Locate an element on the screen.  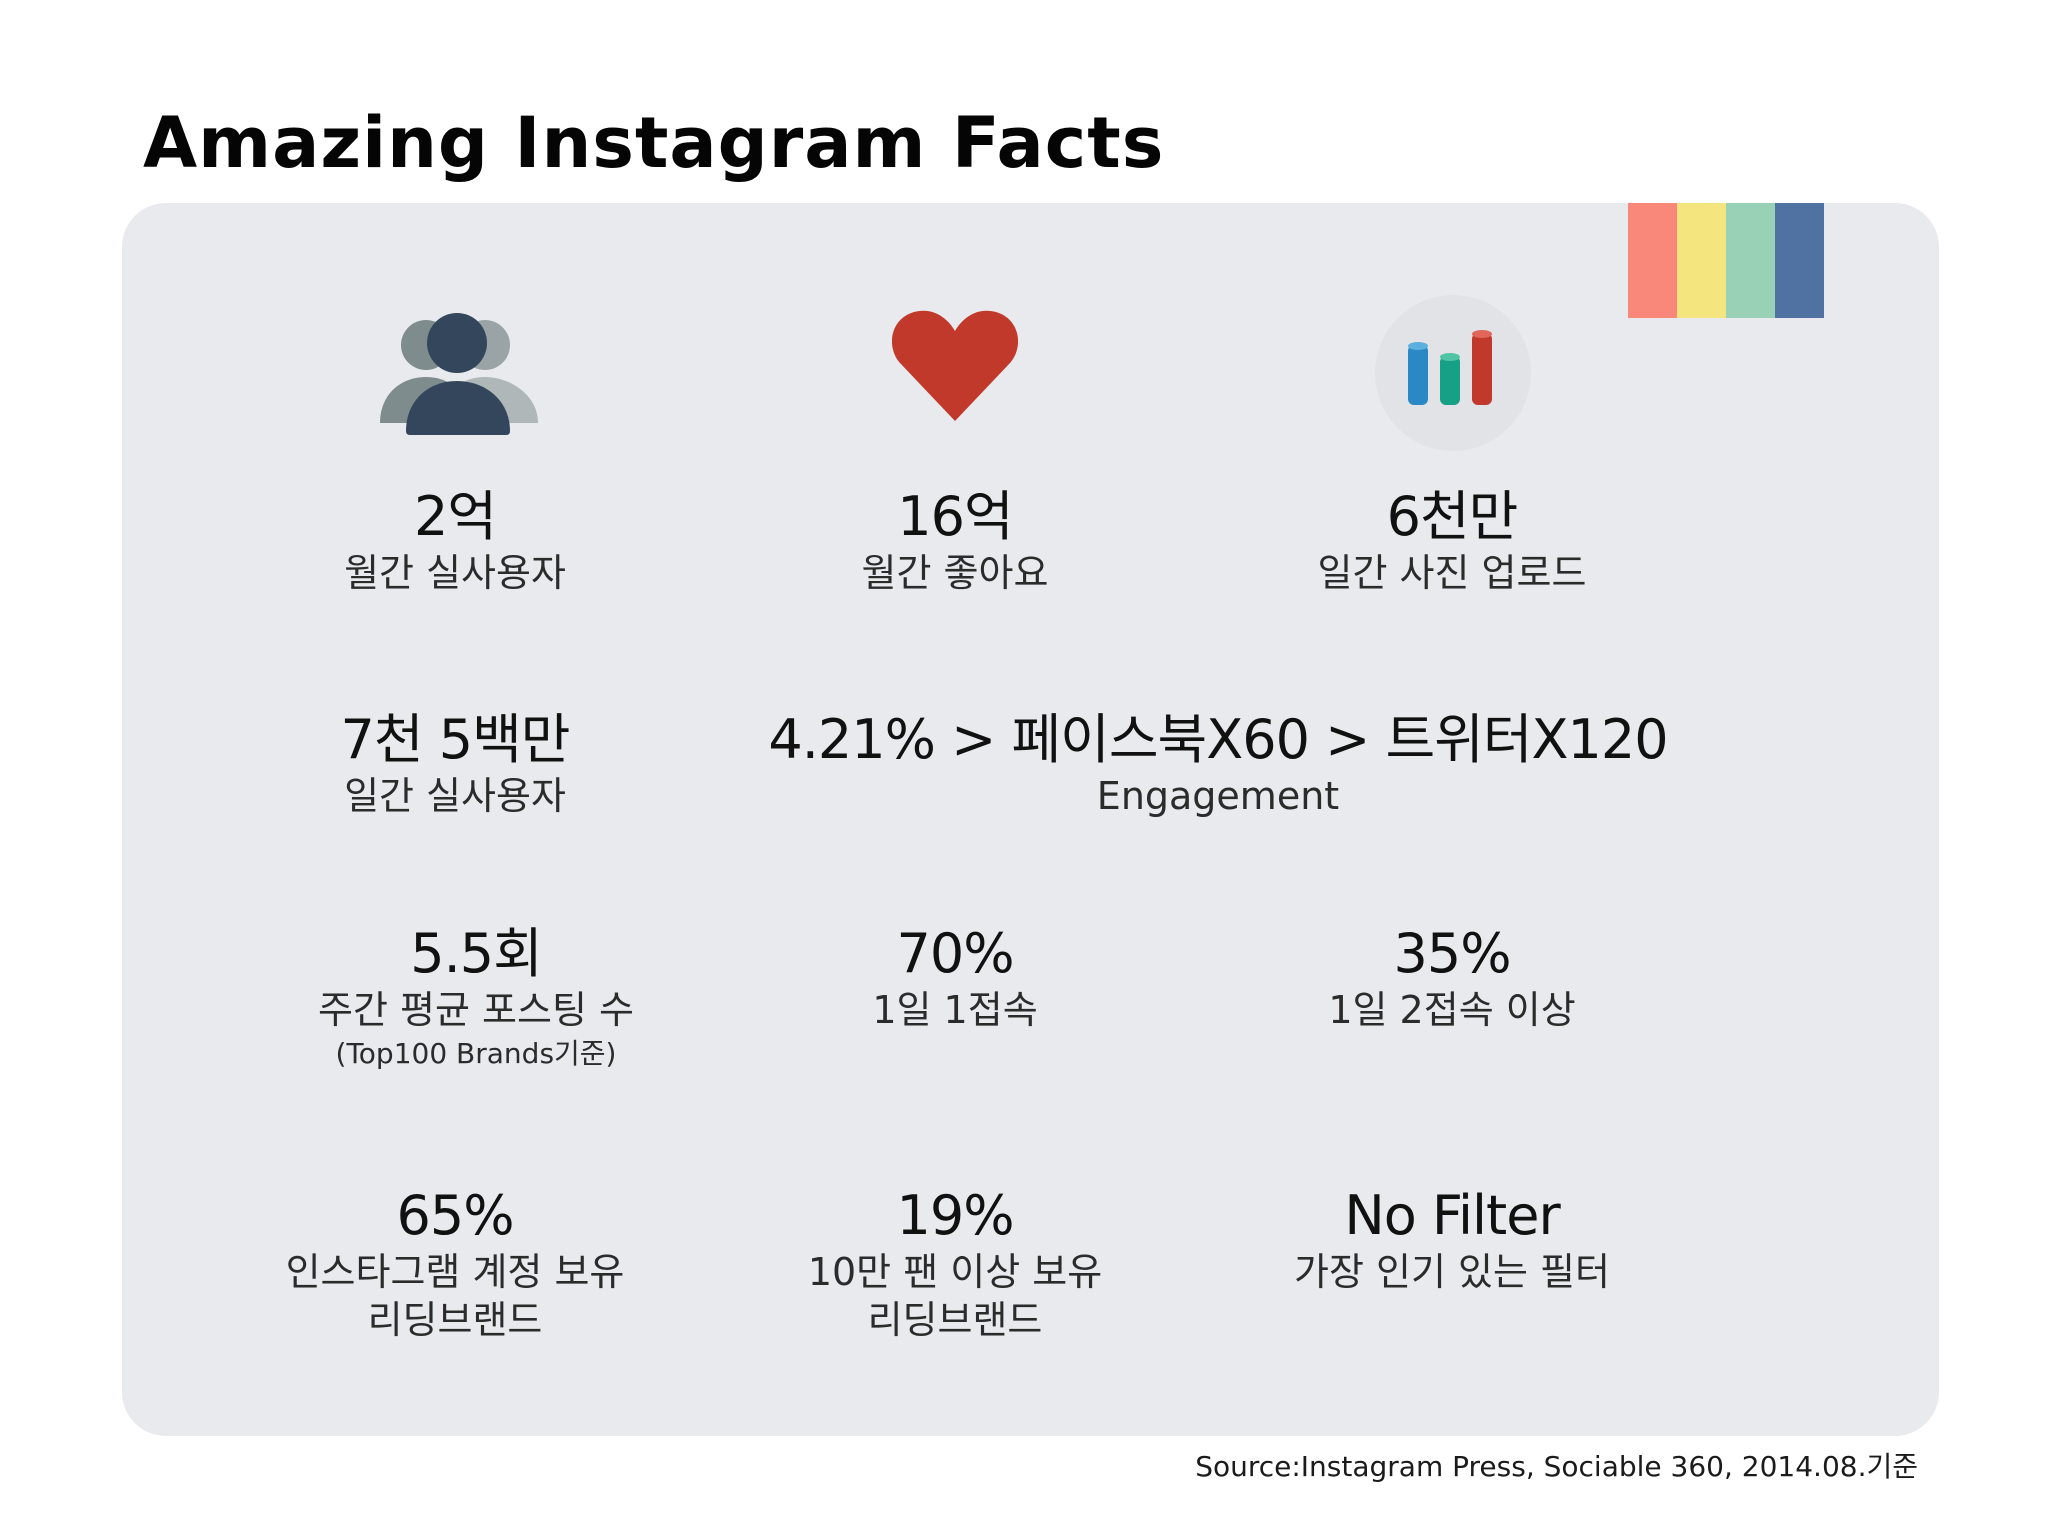
fact-label: Engagement is located at coordinates (1218, 796).